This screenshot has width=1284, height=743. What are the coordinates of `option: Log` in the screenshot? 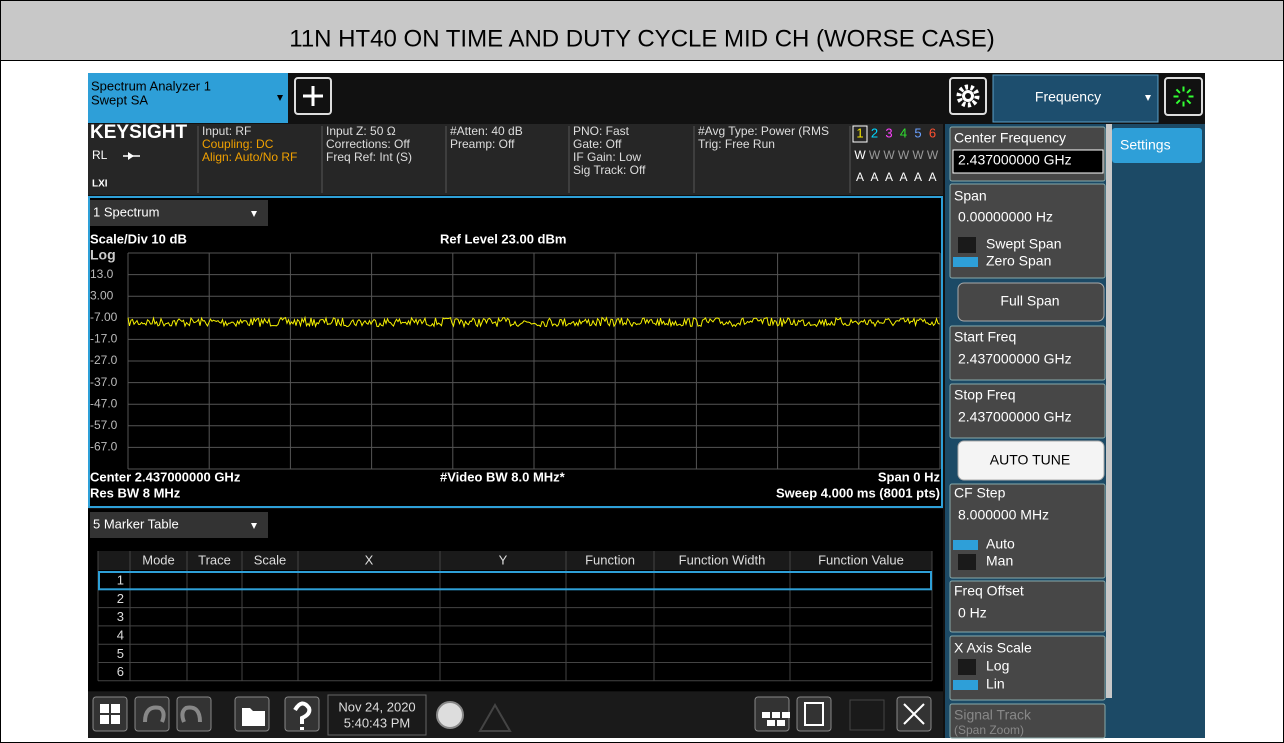 It's located at (997, 666).